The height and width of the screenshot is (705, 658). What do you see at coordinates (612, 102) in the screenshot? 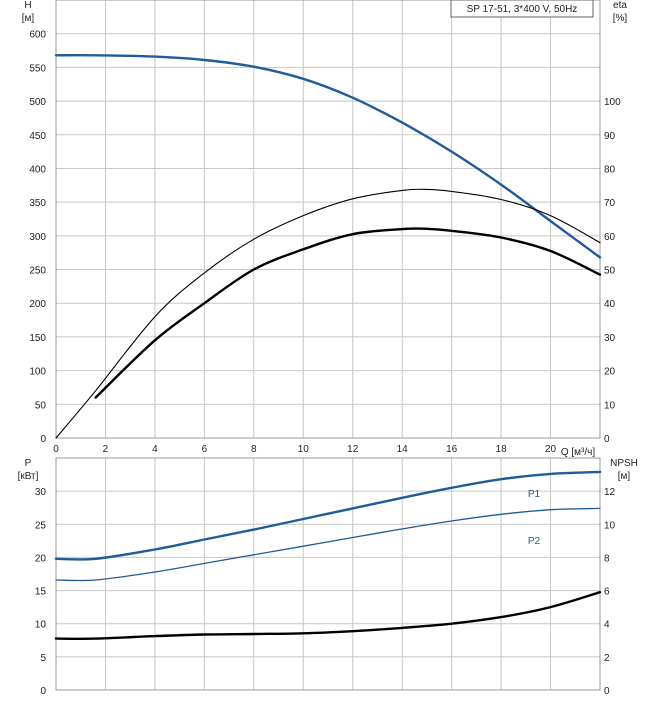
I see `eta-tick-label: 100` at bounding box center [612, 102].